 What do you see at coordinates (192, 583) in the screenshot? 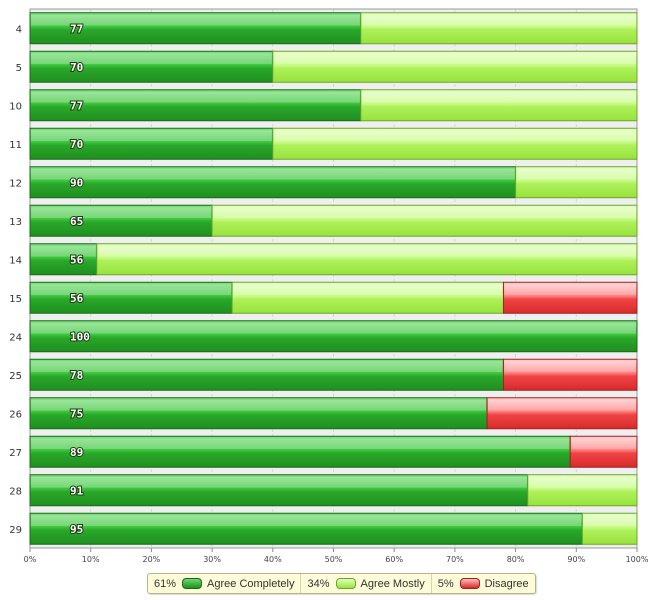
I see `legend-swatch-agree-completely` at bounding box center [192, 583].